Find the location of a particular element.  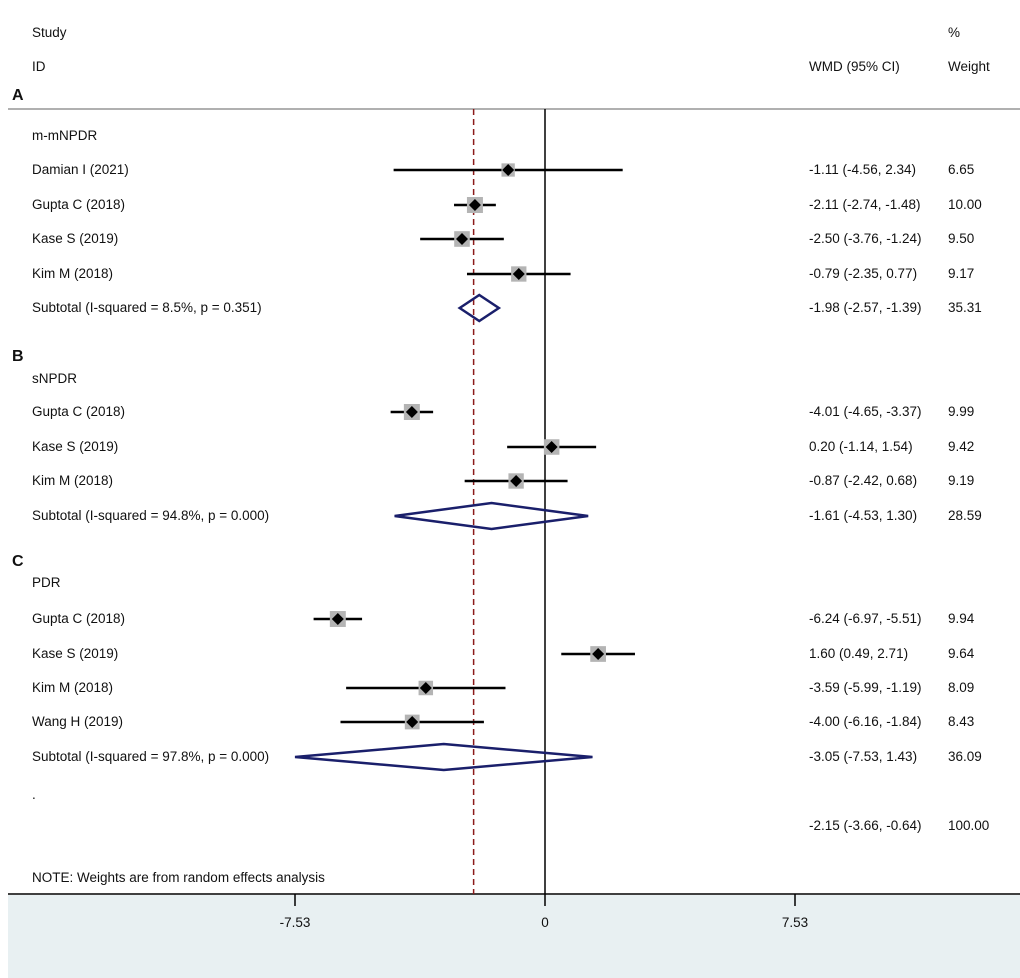

subtotal-label: Subtotal (I-squared = 94.8%, p = 0.000) is located at coordinates (151, 515).